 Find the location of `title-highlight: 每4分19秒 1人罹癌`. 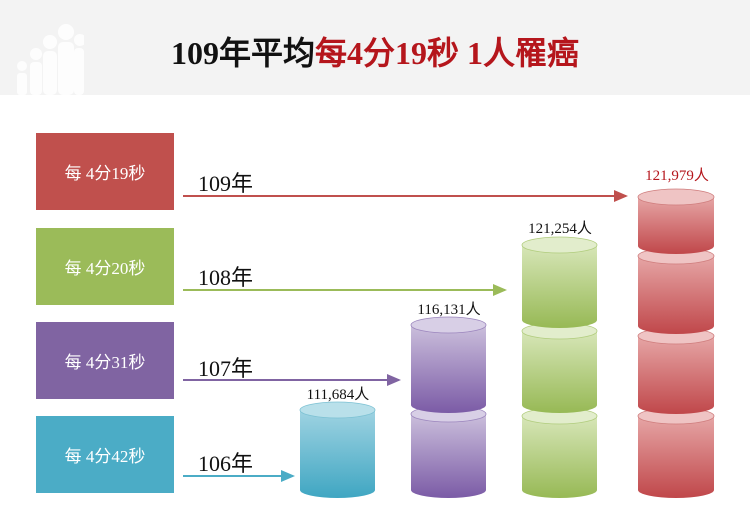

title-highlight: 每4分19秒 1人罹癌 is located at coordinates (447, 53).